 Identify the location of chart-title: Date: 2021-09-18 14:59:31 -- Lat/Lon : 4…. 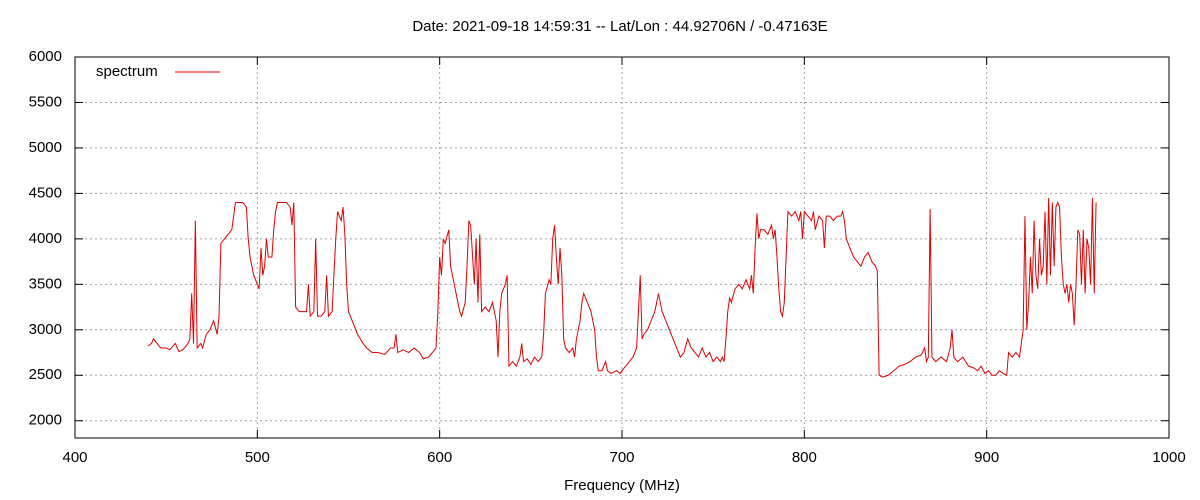
(619, 26).